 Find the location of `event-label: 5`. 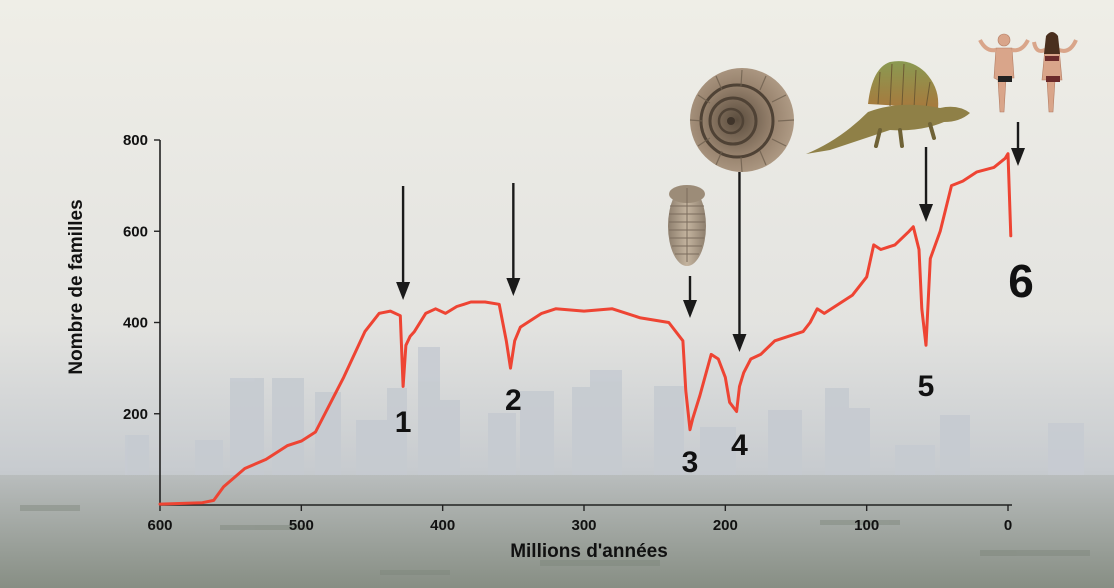

event-label: 5 is located at coordinates (926, 386).